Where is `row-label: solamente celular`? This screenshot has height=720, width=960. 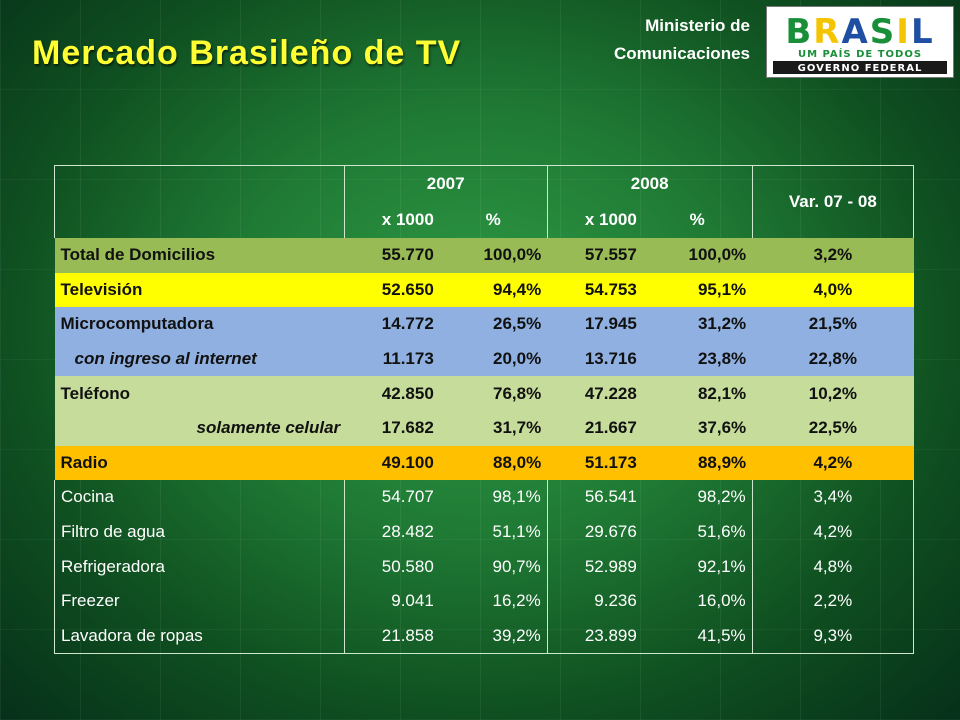 row-label: solamente celular is located at coordinates (199, 428).